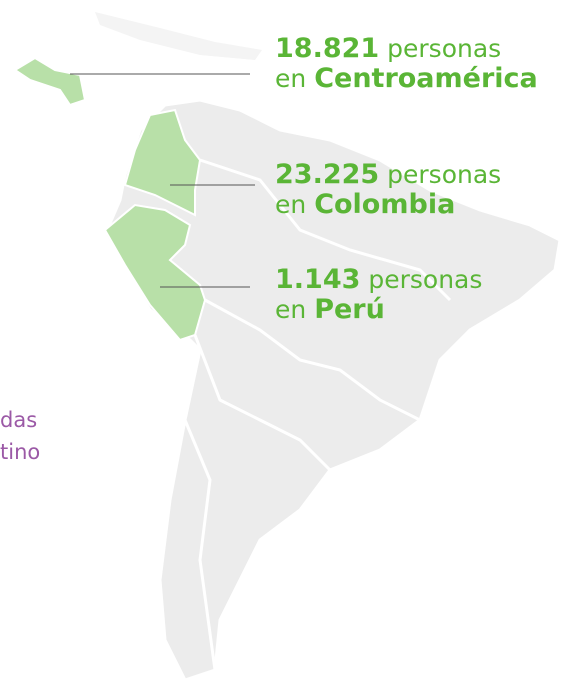 This screenshot has height=685, width=573. I want to click on central-america, so click(50, 81).